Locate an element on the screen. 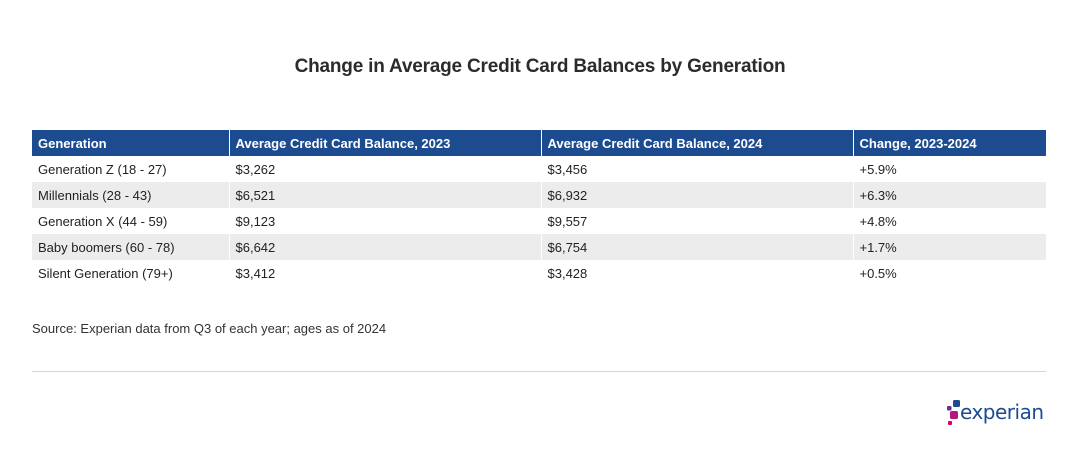 The width and height of the screenshot is (1080, 458). table-cell: $3,456 is located at coordinates (697, 169).